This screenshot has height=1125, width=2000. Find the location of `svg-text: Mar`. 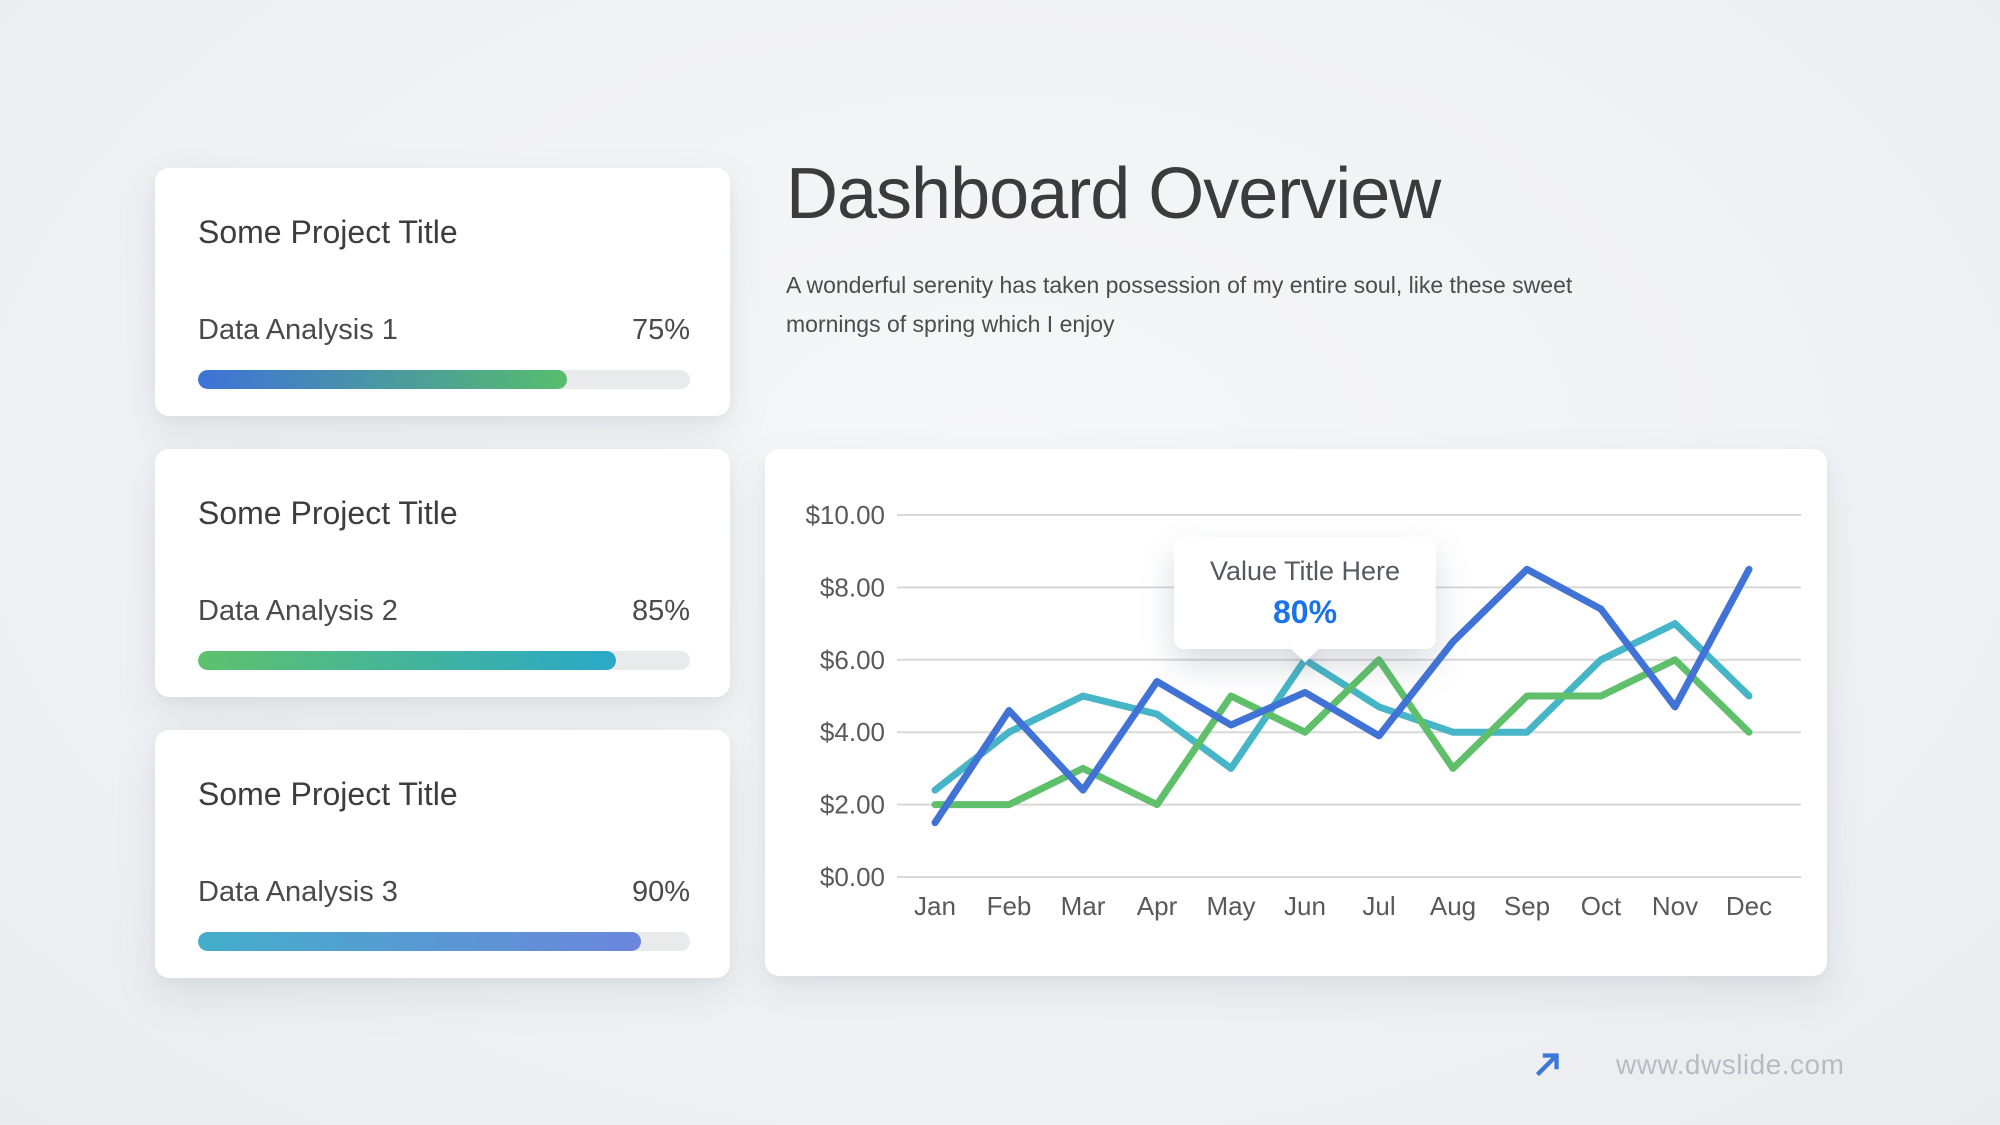

svg-text: Mar is located at coordinates (1083, 906).